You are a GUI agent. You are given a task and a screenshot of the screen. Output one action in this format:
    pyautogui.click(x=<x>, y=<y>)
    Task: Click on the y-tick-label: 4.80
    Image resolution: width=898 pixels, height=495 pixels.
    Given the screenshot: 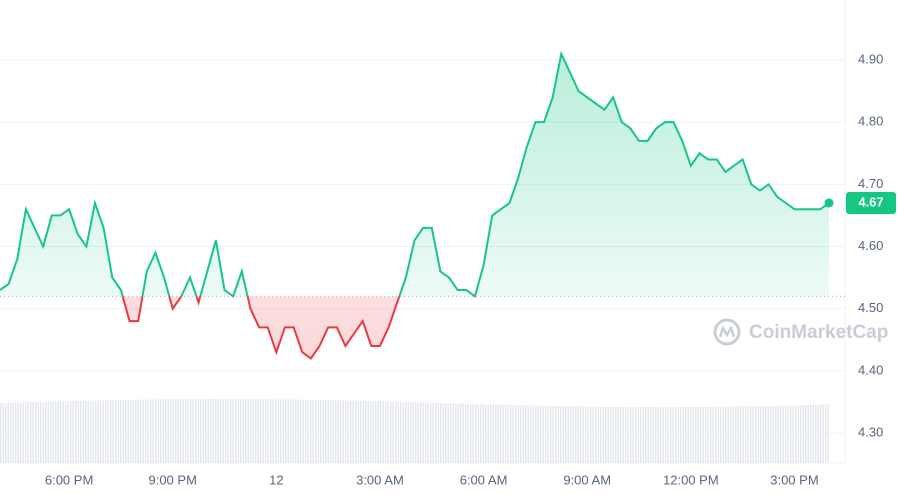 What is the action you would take?
    pyautogui.click(x=870, y=121)
    